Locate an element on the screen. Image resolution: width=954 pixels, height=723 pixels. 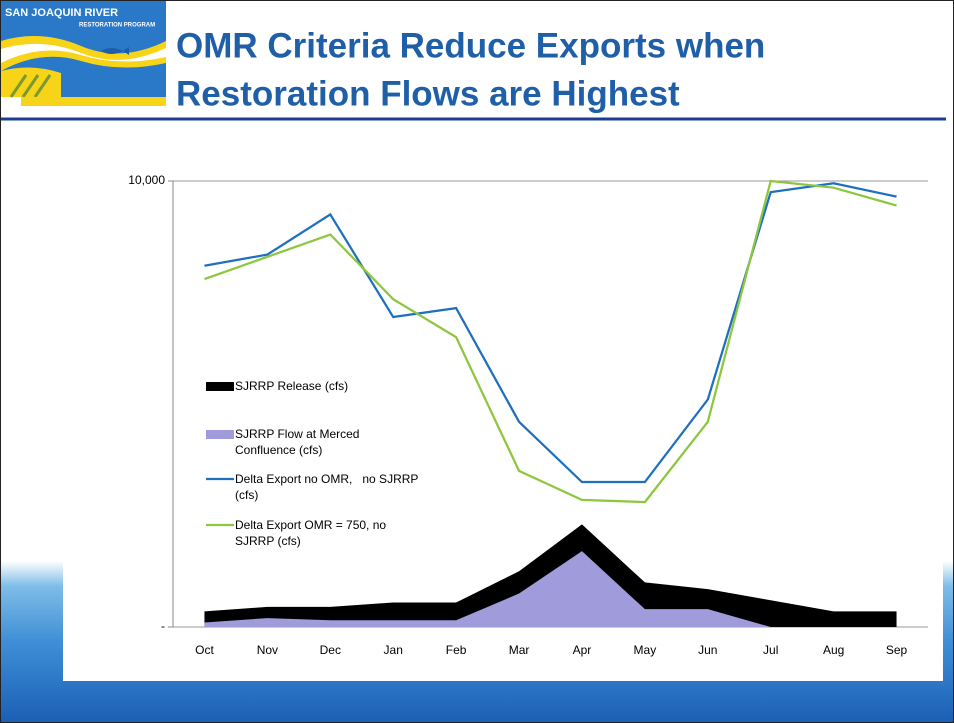
x-tick-label: Aug is located at coordinates (833, 650).